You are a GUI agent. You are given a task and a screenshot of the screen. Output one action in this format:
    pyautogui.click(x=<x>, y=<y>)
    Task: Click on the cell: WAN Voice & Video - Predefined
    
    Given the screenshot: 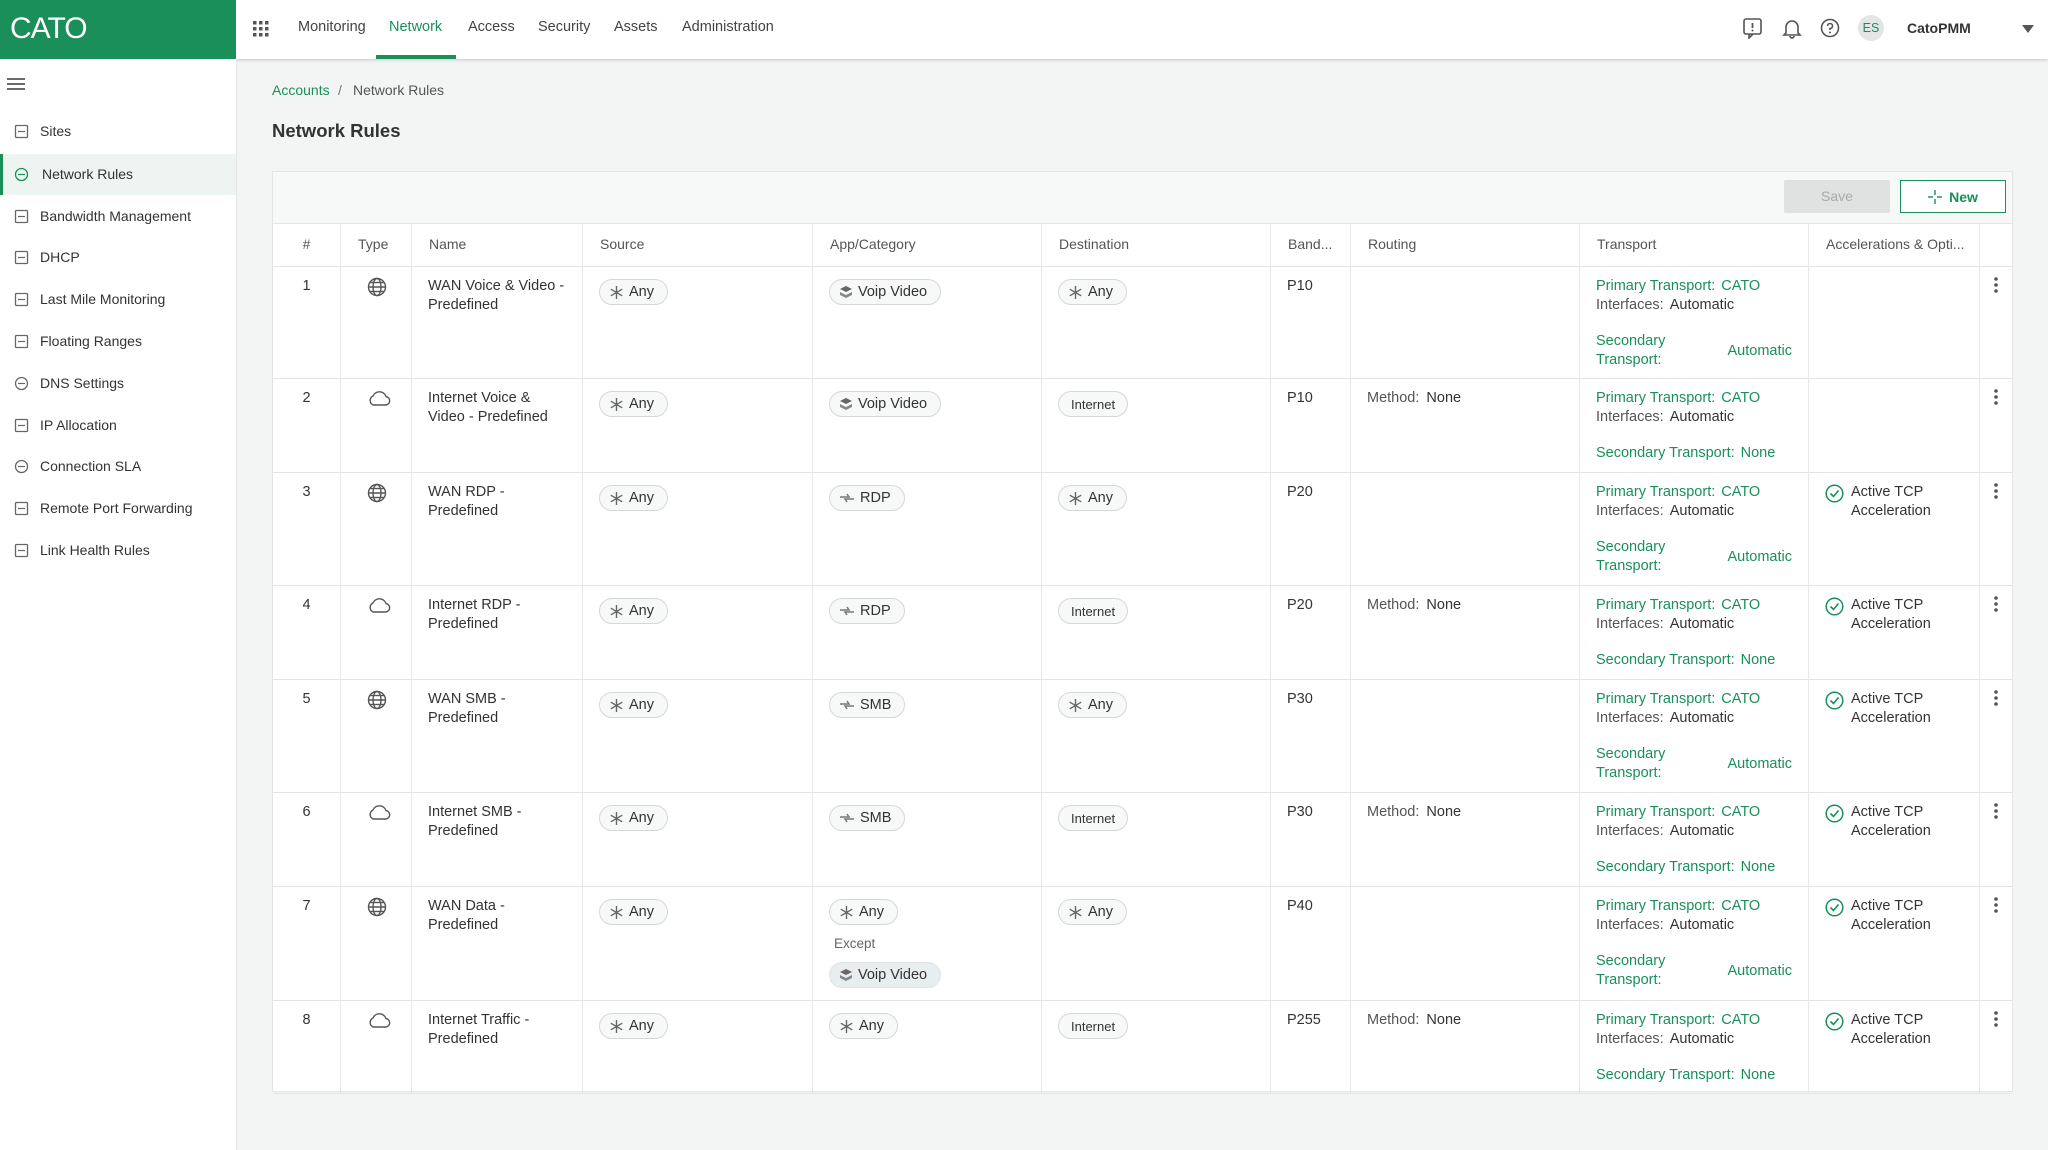 What is the action you would take?
    pyautogui.click(x=497, y=322)
    